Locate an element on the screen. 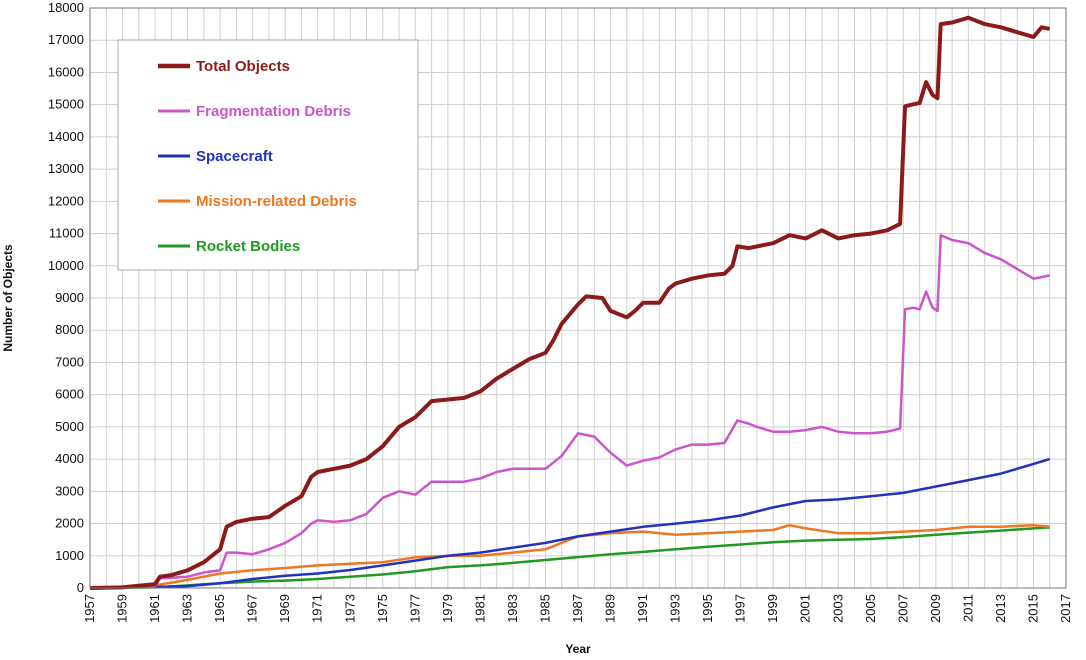  y-tick-label: 13000 is located at coordinates (66, 168).